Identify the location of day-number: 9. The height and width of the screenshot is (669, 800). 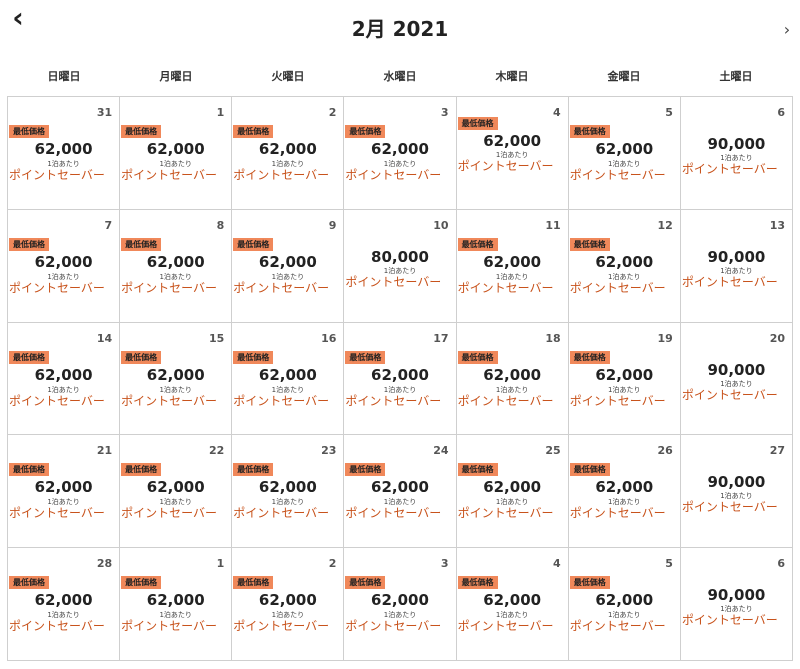
(332, 225).